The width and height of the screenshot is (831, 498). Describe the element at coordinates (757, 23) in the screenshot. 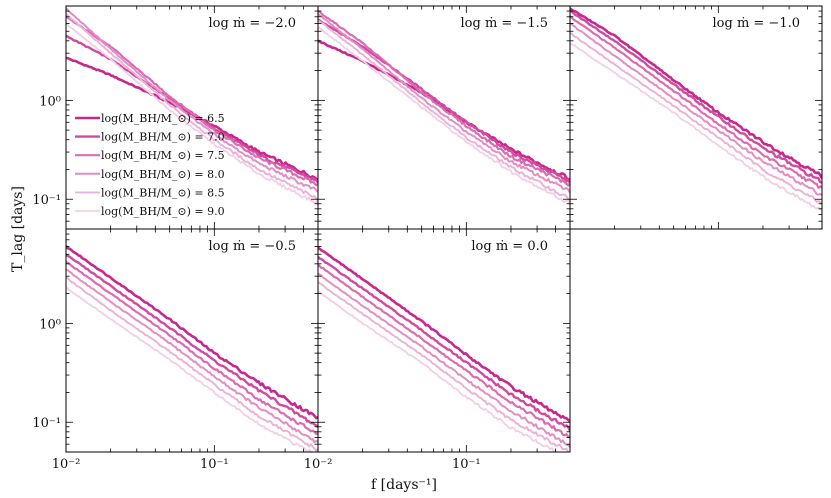

I see `panel-title: log ṁ = −1.0` at that location.